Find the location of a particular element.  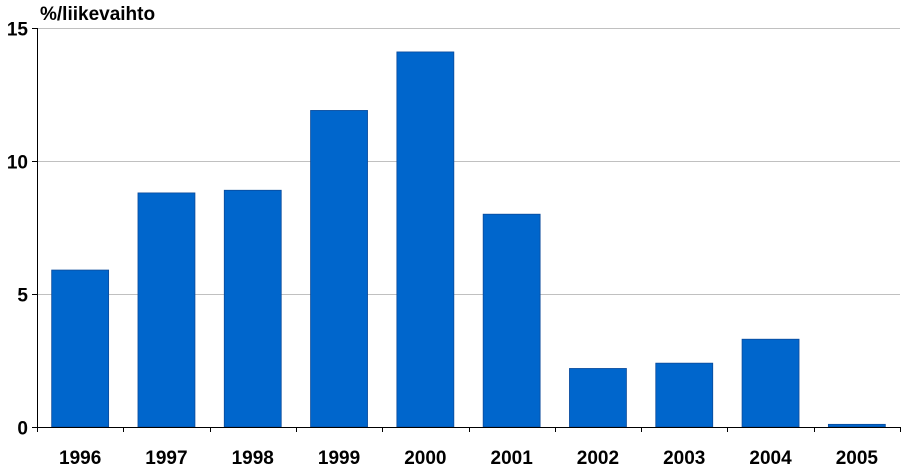

x-tick-label-2005: 2005 is located at coordinates (857, 458).